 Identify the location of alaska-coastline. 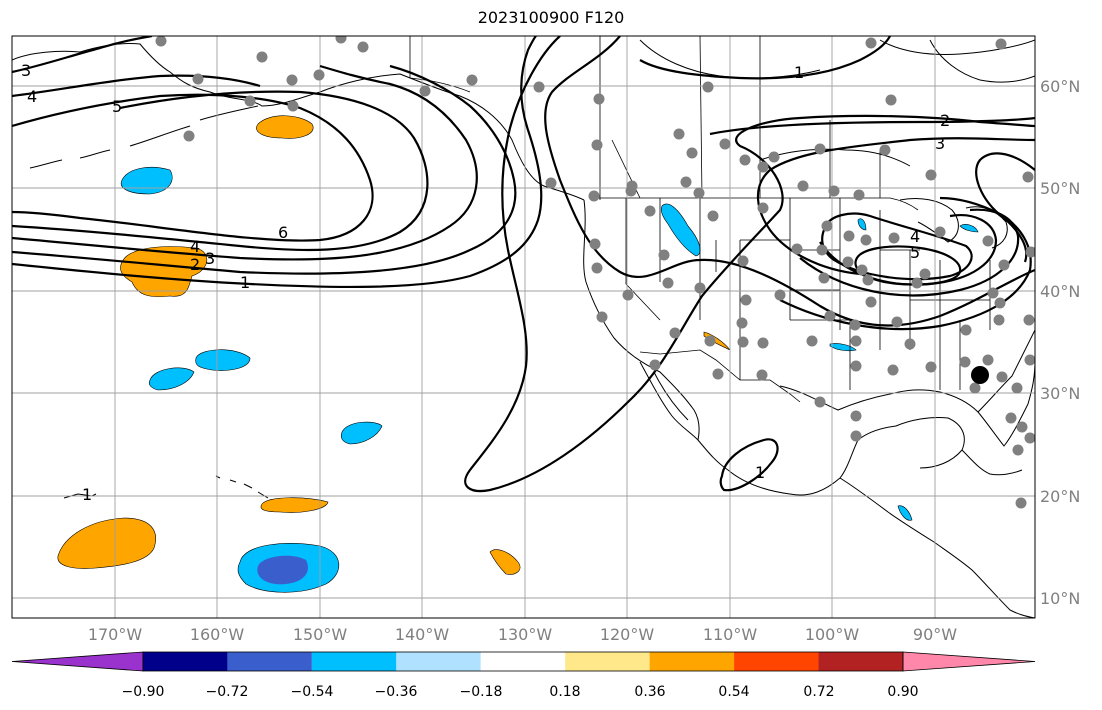
(298, 122).